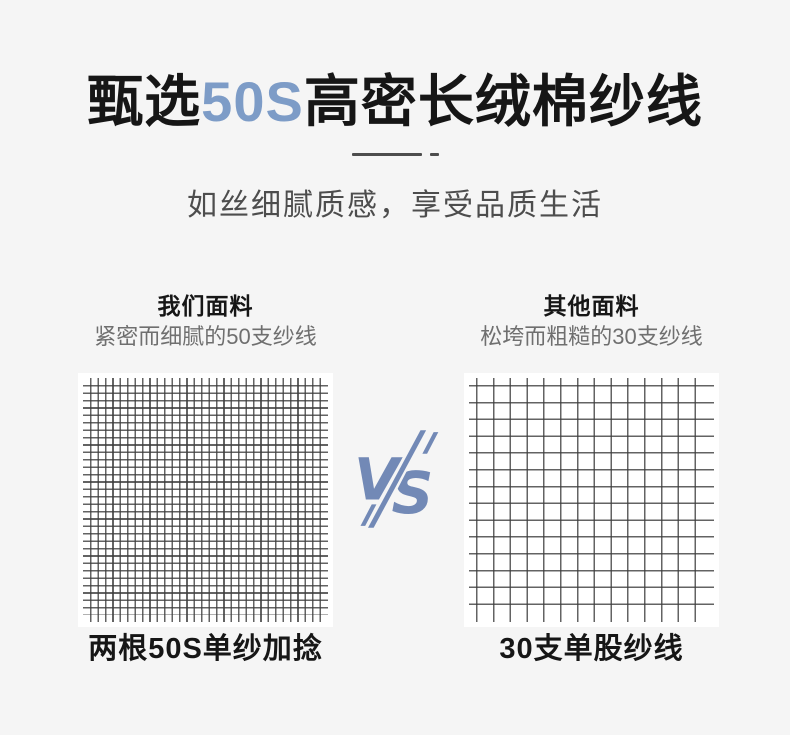 Image resolution: width=790 pixels, height=735 pixels. I want to click on others-caption: 30支单股纱线, so click(591, 649).